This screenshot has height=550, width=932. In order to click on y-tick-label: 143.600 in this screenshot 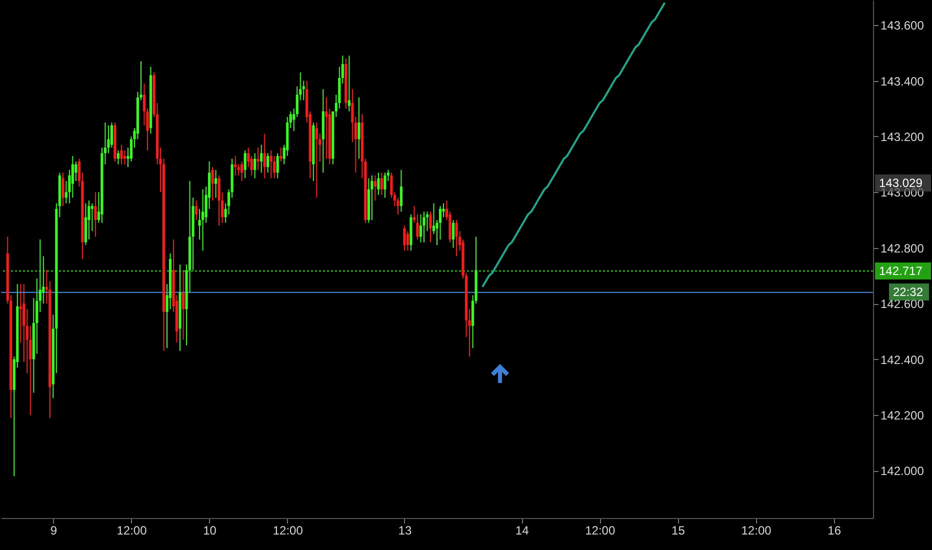, I will do `click(902, 25)`.